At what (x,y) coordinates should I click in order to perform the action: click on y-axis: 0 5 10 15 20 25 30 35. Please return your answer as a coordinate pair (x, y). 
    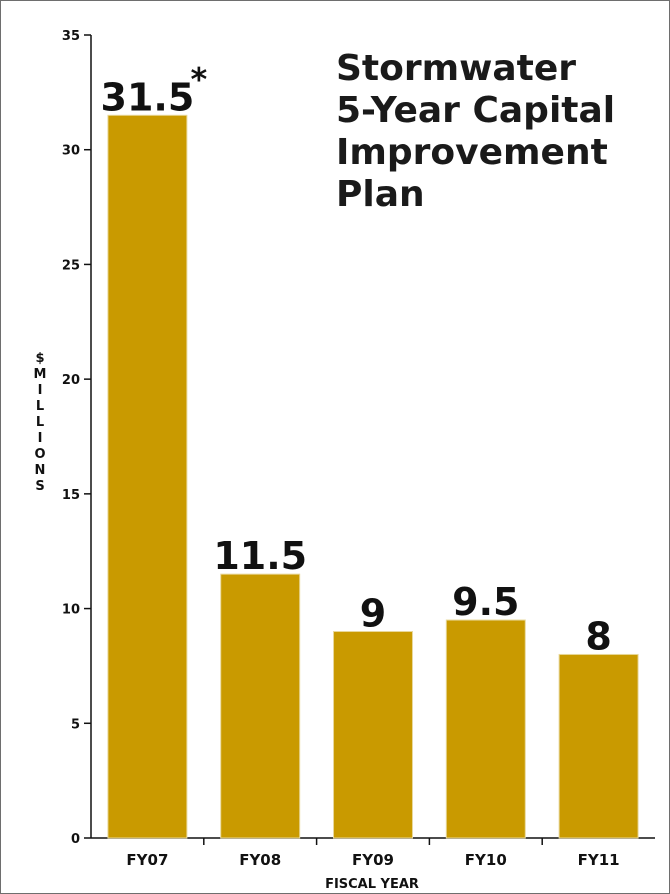
    Looking at the image, I should click on (77, 438).